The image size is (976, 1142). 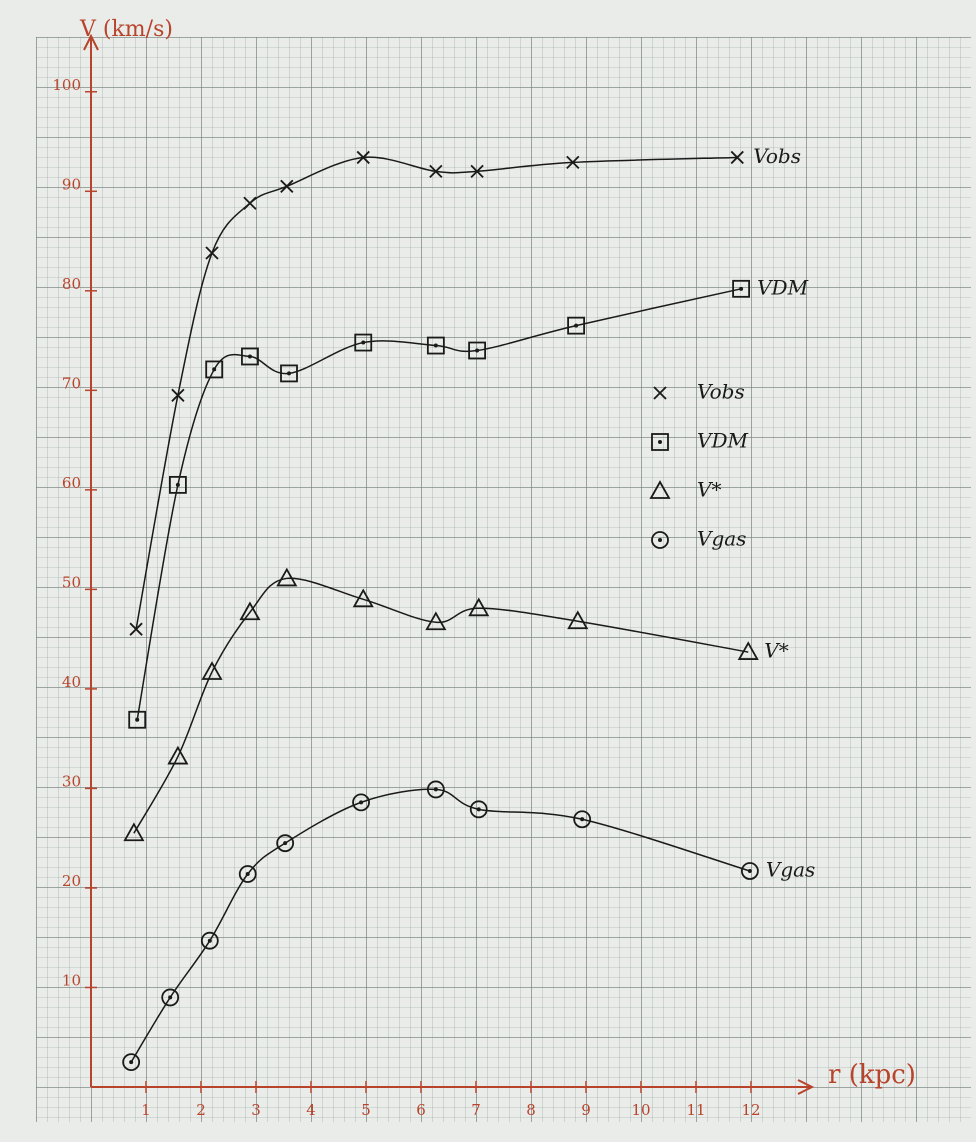 I want to click on y-tick-label: 60, so click(x=71, y=483).